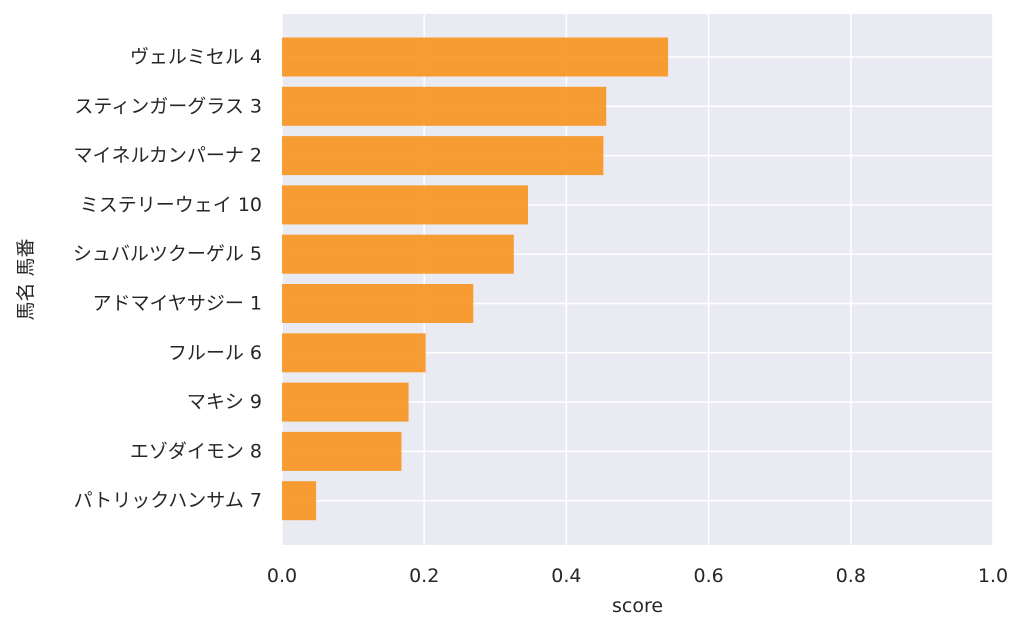 This screenshot has width=1024, height=629. Describe the element at coordinates (708, 576) in the screenshot. I see `x-tick-label: 0.6` at that location.